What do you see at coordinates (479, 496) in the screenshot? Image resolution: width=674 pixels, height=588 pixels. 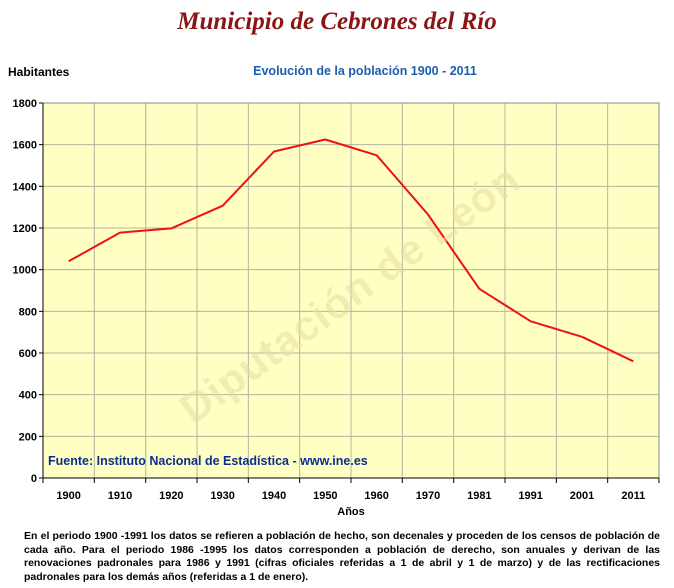 I see `x-tick-label: 1981` at bounding box center [479, 496].